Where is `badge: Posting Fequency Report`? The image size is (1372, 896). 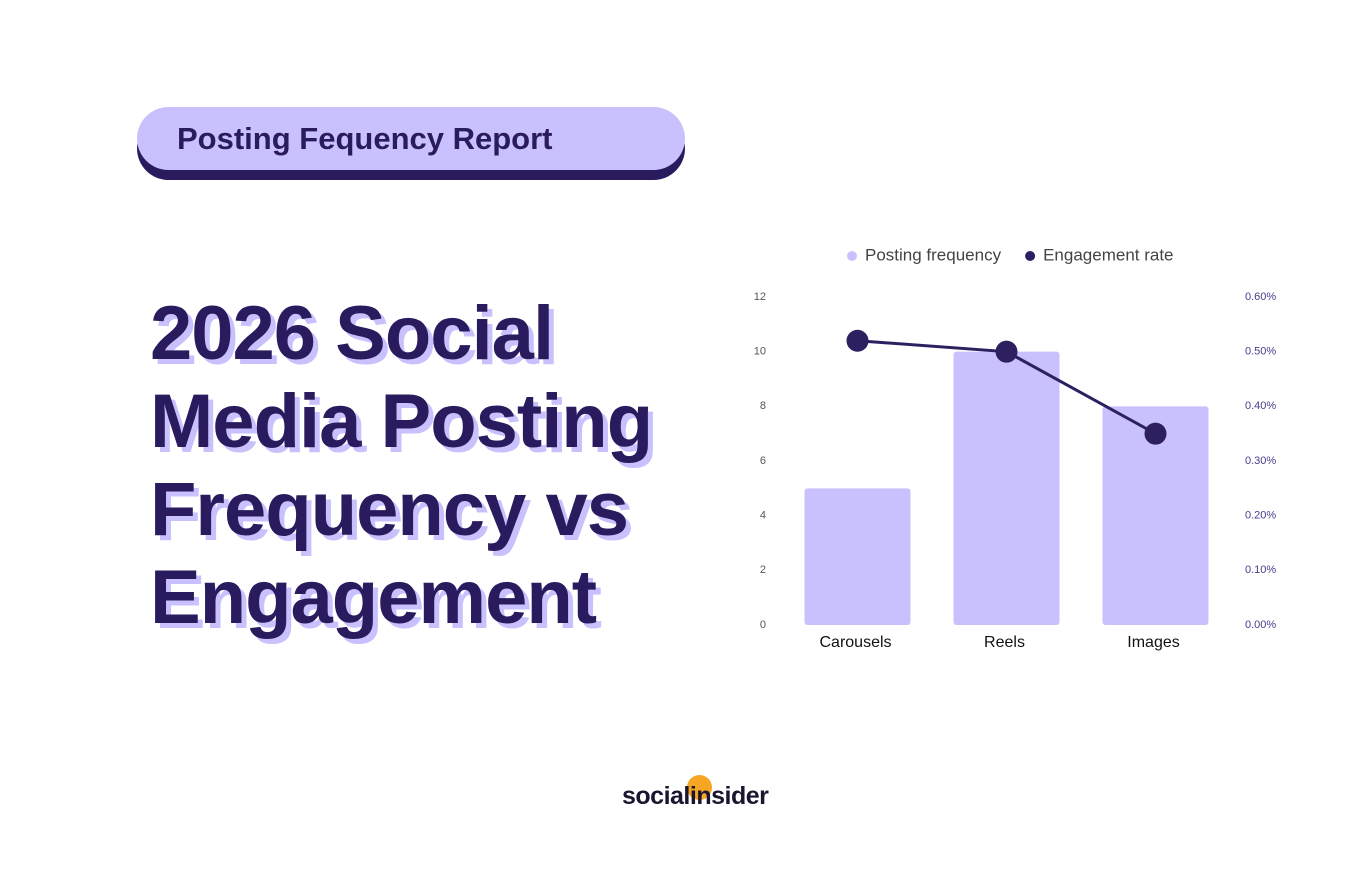
badge: Posting Fequency Report is located at coordinates (411, 138).